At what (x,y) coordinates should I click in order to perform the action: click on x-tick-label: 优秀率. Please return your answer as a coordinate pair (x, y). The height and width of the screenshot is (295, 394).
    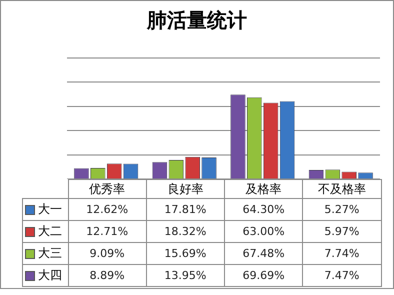
    Looking at the image, I should click on (107, 189).